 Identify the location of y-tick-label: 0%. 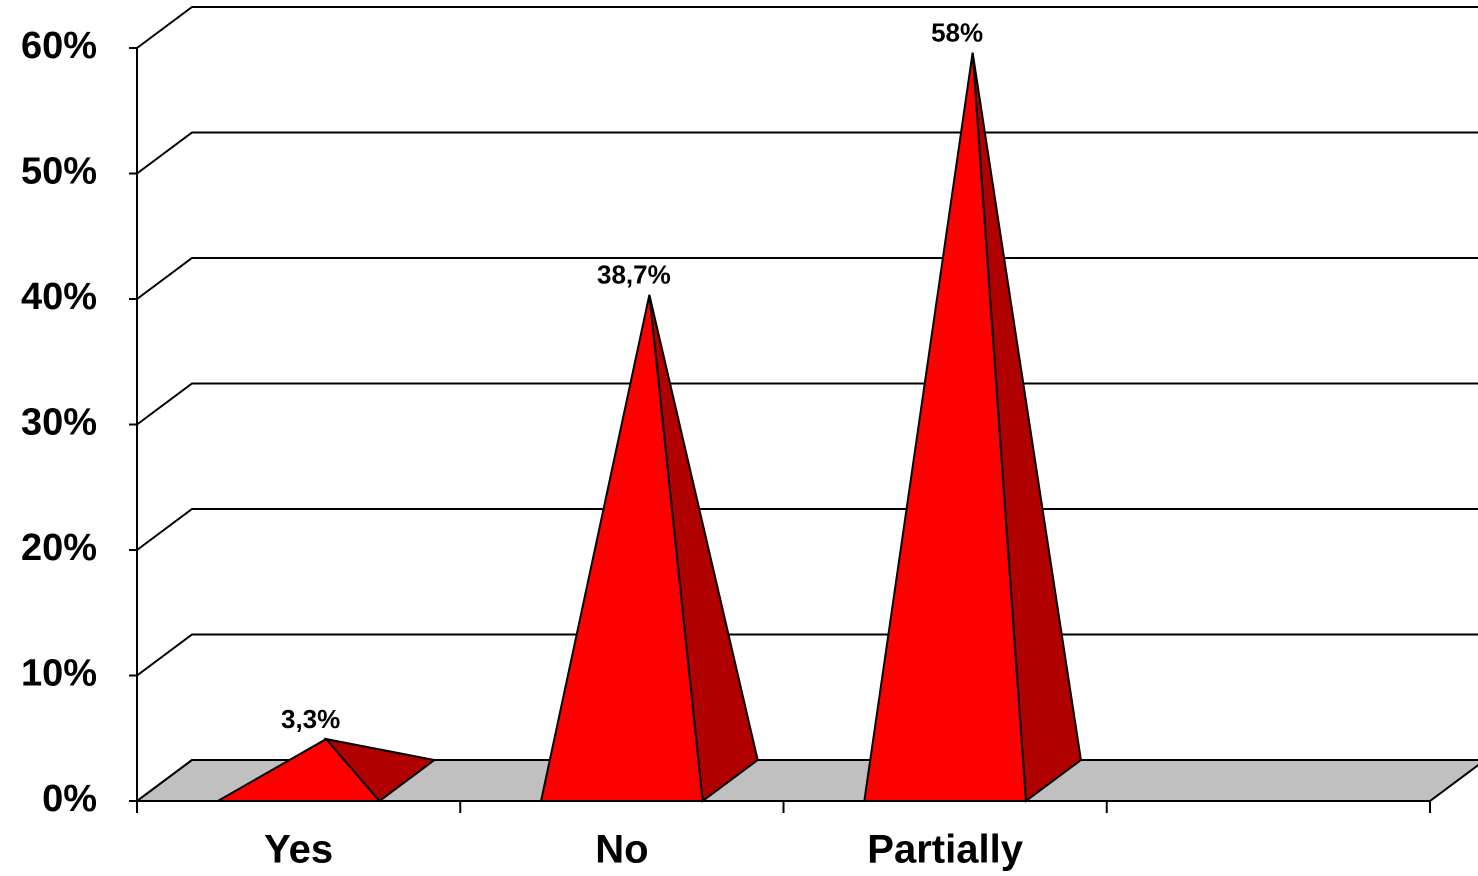
(69, 799).